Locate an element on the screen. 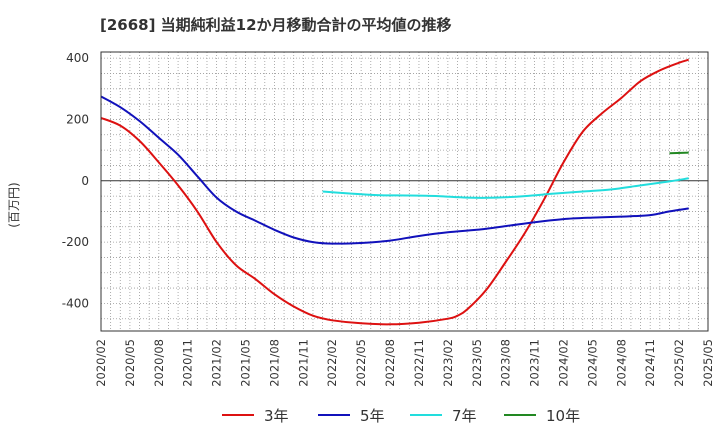 The height and width of the screenshot is (440, 720). x-tick-label: 2022/02 is located at coordinates (332, 363).